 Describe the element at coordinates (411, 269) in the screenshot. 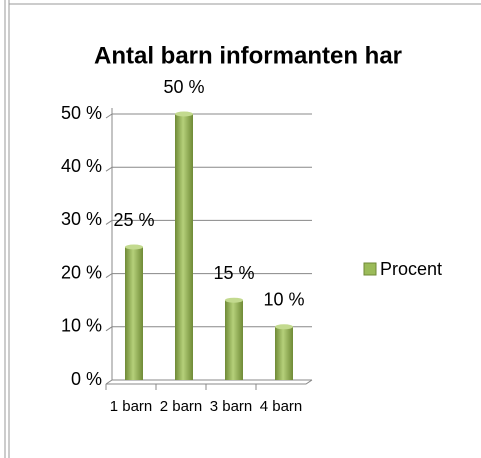

I see `legend-label: Procent` at that location.